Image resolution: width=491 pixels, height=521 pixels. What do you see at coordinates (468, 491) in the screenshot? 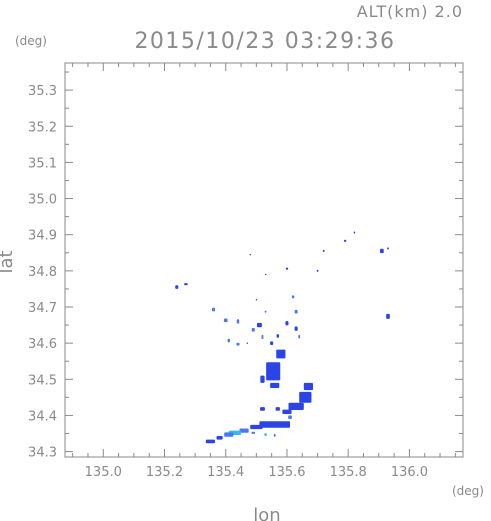
I see `x-unit-label: (deg)` at bounding box center [468, 491].